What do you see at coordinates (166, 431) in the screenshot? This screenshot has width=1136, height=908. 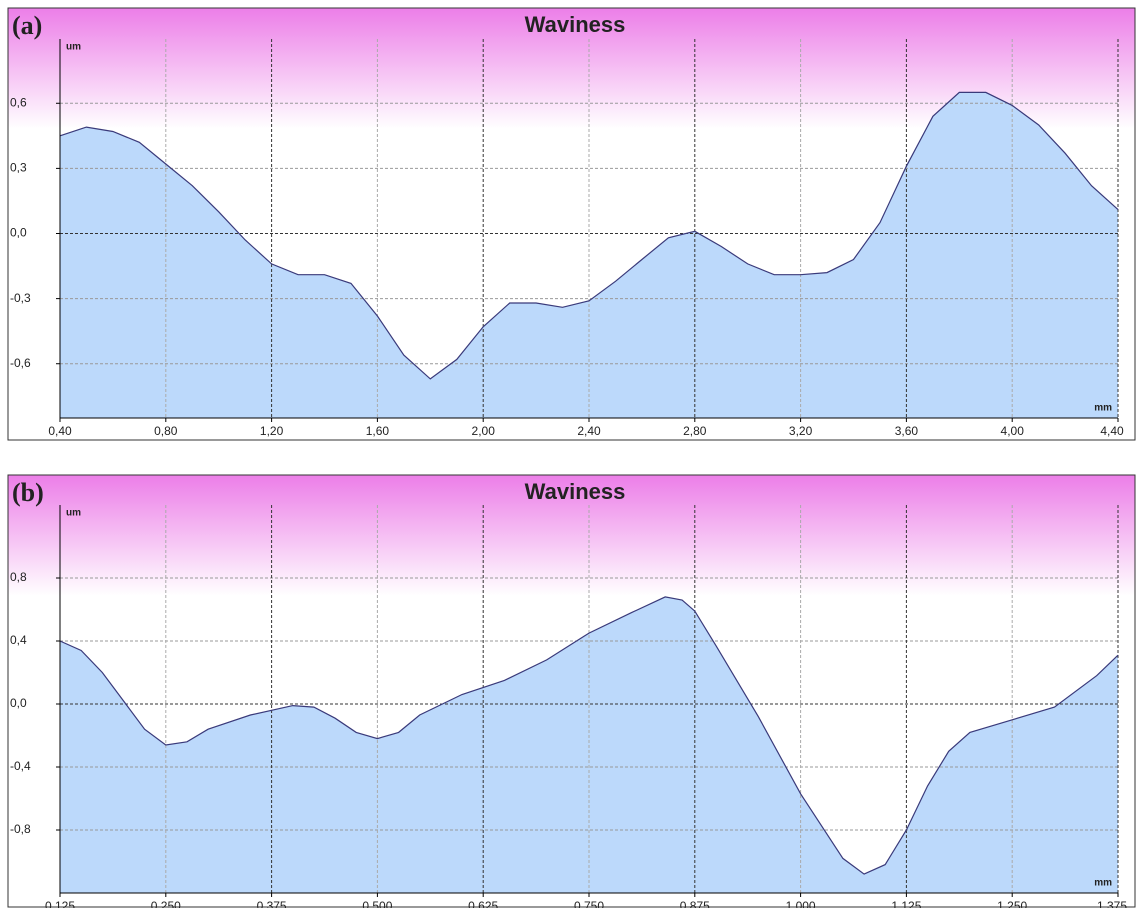 I see `x-tick-label: 0,80` at bounding box center [166, 431].